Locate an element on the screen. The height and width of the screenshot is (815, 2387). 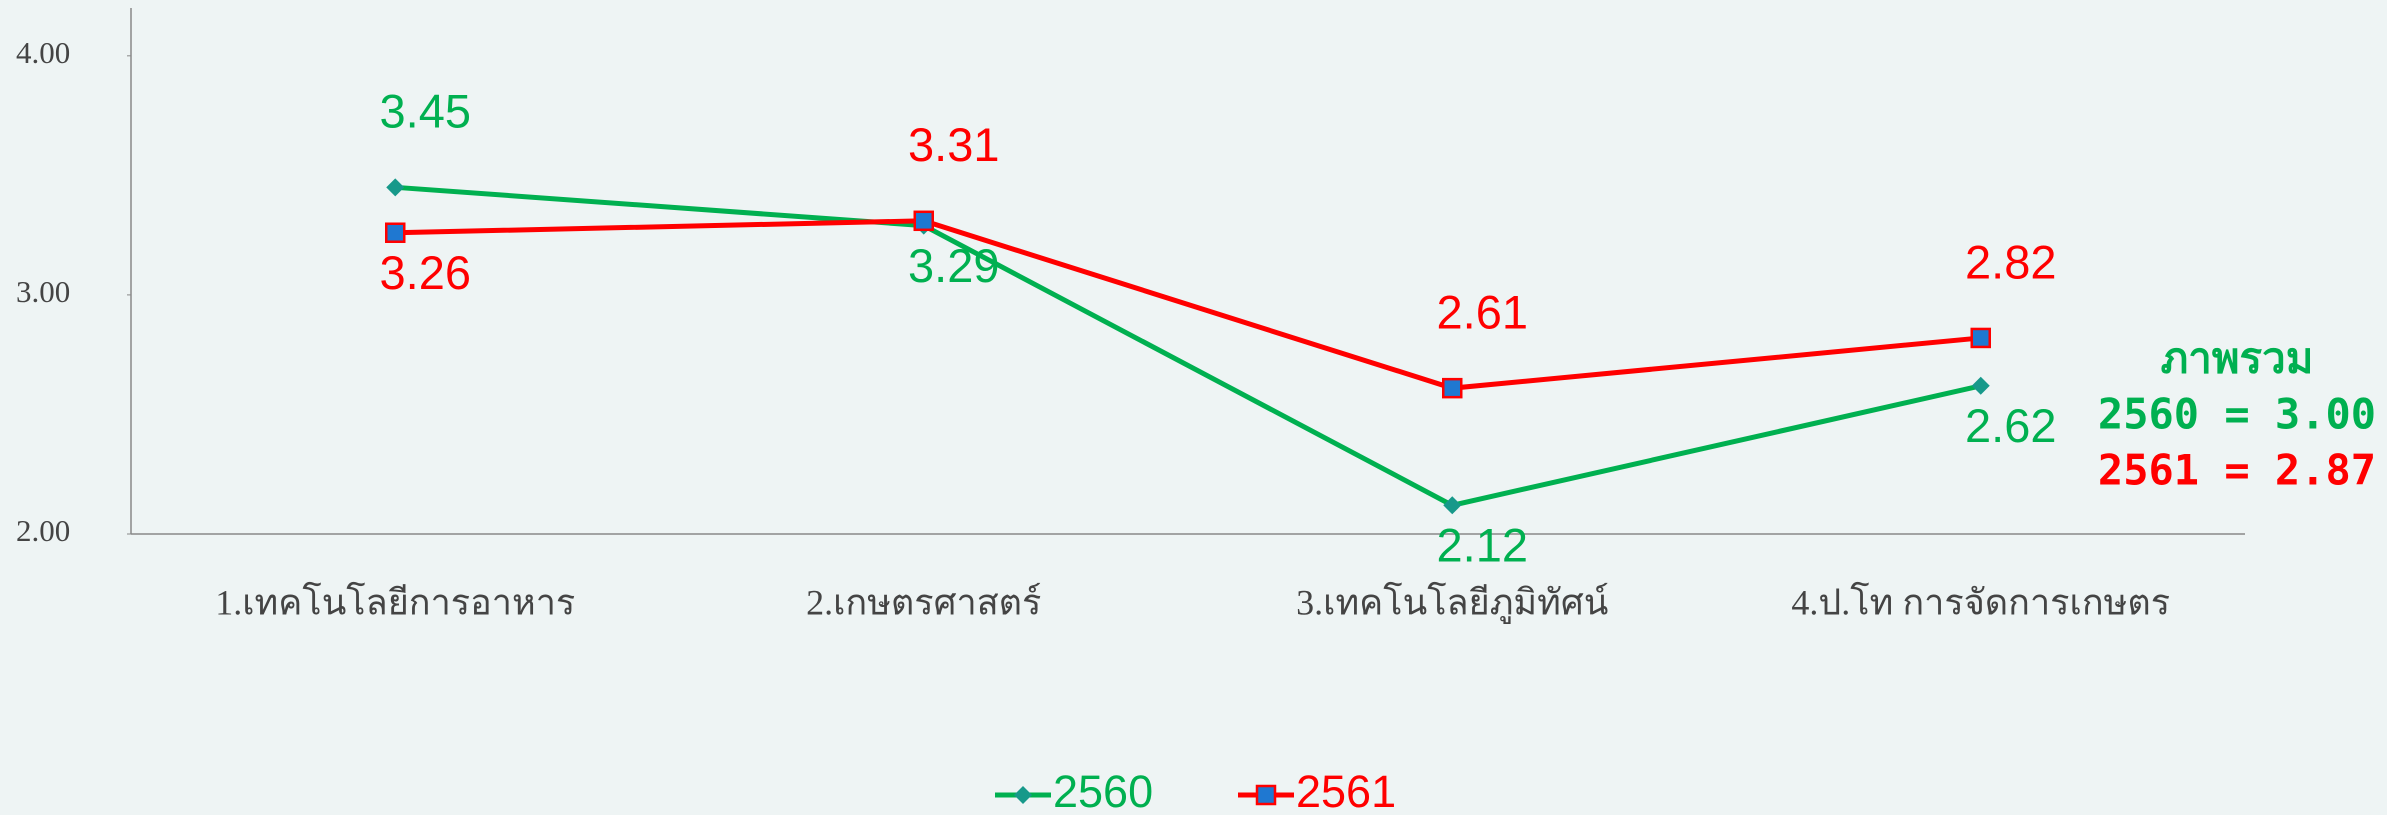
series-line is located at coordinates (1188, 304).